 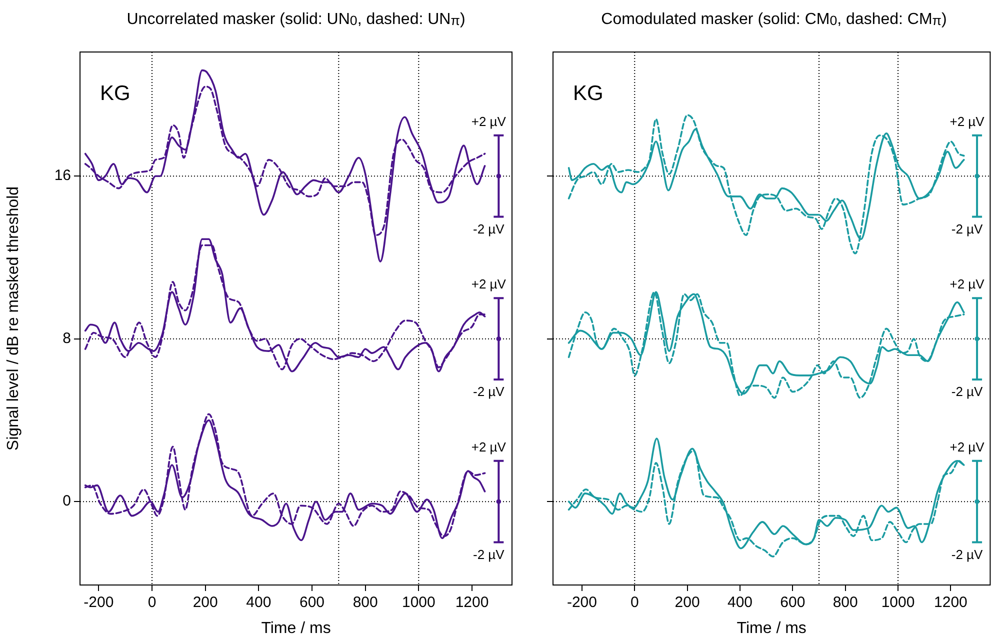 What do you see at coordinates (66, 338) in the screenshot?
I see `y-tick-label: 8` at bounding box center [66, 338].